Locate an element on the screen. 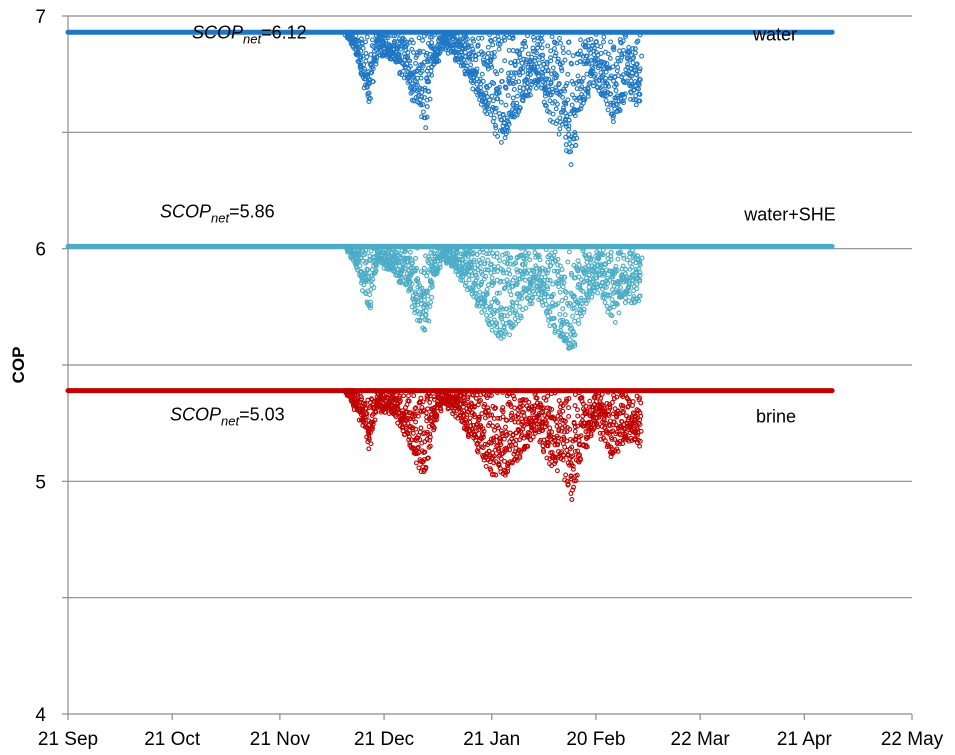 The image size is (955, 755). x-tick-label: 22 May is located at coordinates (912, 739).